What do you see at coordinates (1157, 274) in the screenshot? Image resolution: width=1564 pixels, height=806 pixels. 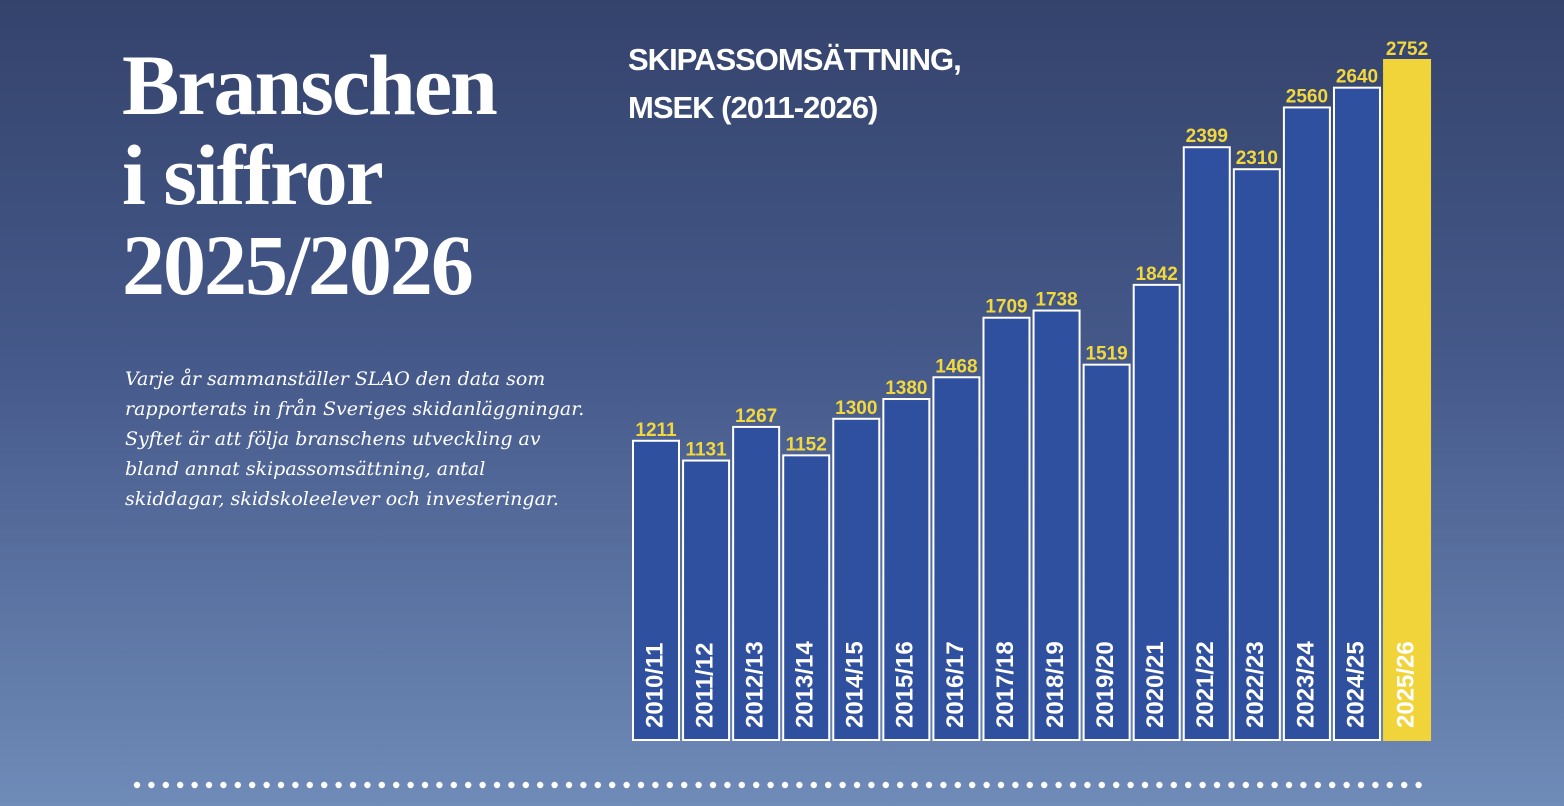 I see `value-label: 1842` at bounding box center [1157, 274].